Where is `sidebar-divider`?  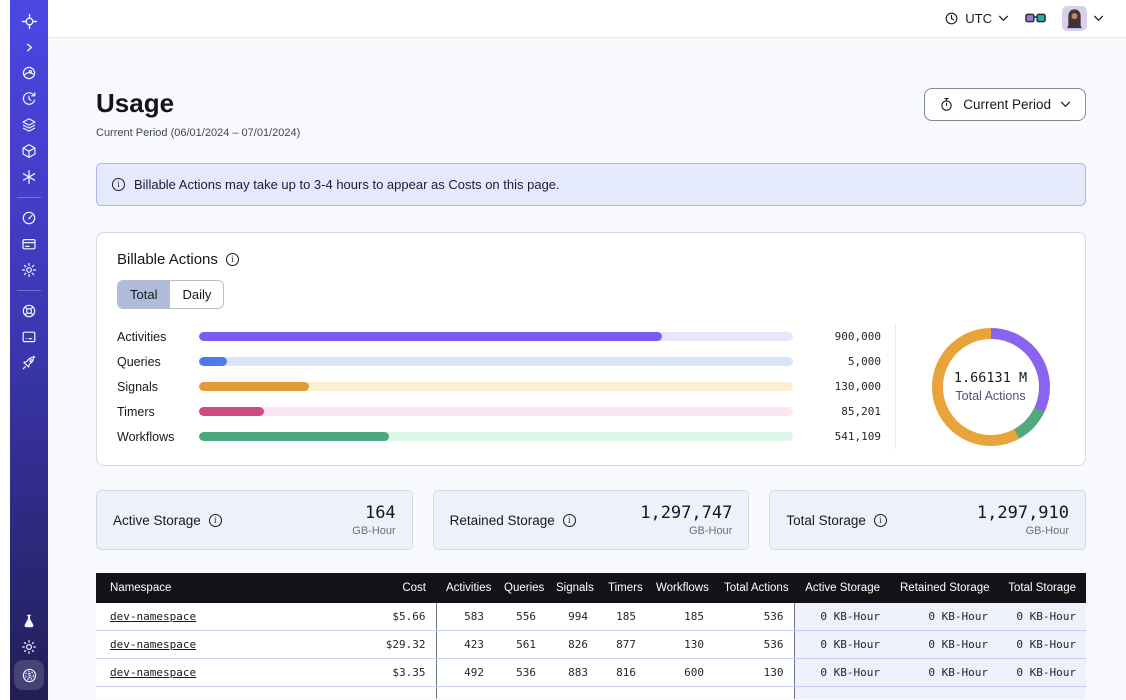
sidebar-divider is located at coordinates (29, 290).